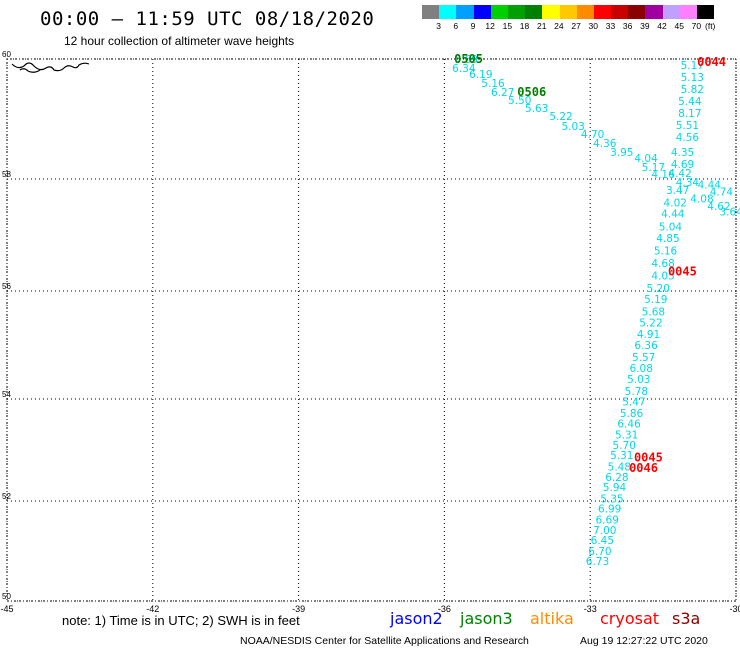 The height and width of the screenshot is (650, 740). I want to click on wave-height-value: 6.34, so click(464, 69).